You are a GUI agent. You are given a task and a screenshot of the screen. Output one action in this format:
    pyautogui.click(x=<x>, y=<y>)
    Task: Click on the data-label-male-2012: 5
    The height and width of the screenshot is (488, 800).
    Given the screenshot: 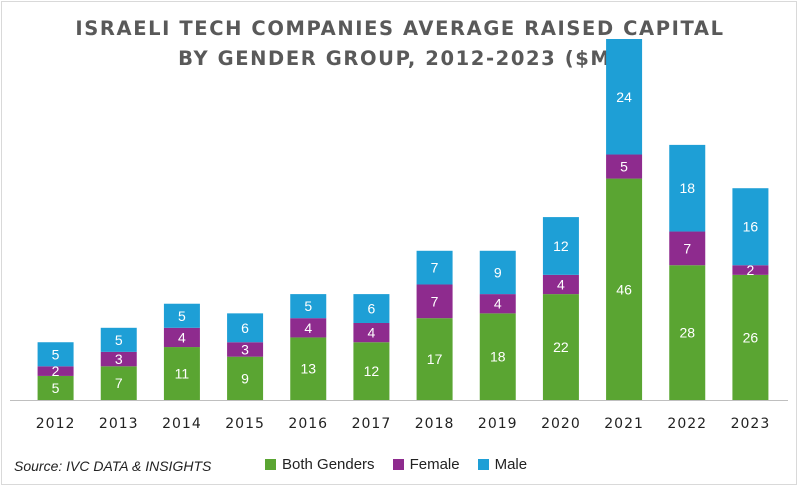 What is the action you would take?
    pyautogui.click(x=56, y=354)
    